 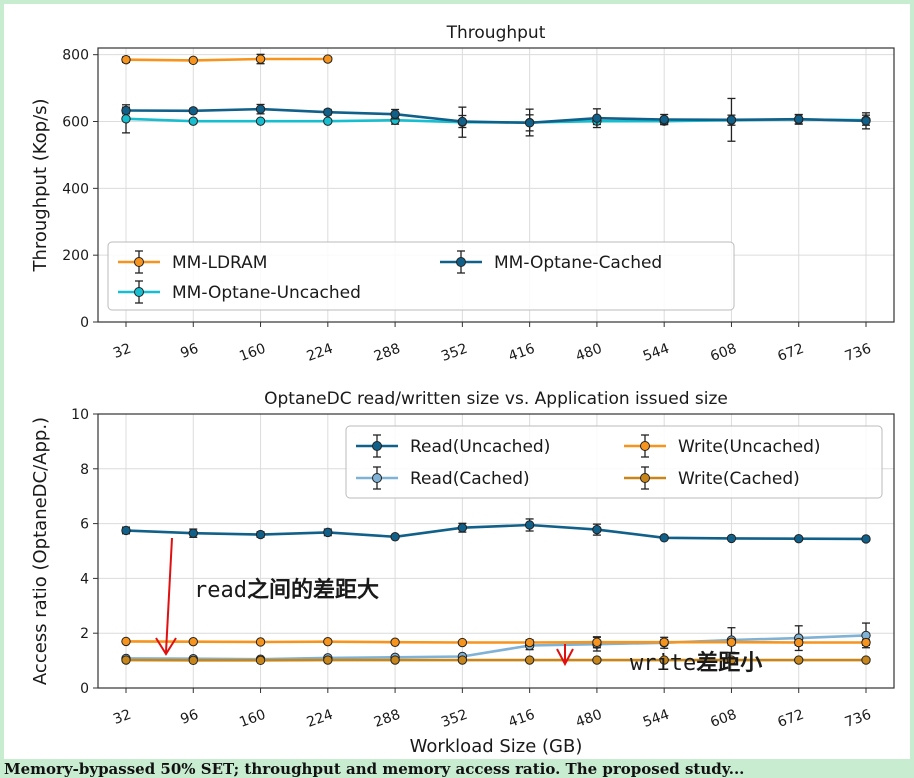 I want to click on series-mm-optane-cached, so click(x=496, y=119).